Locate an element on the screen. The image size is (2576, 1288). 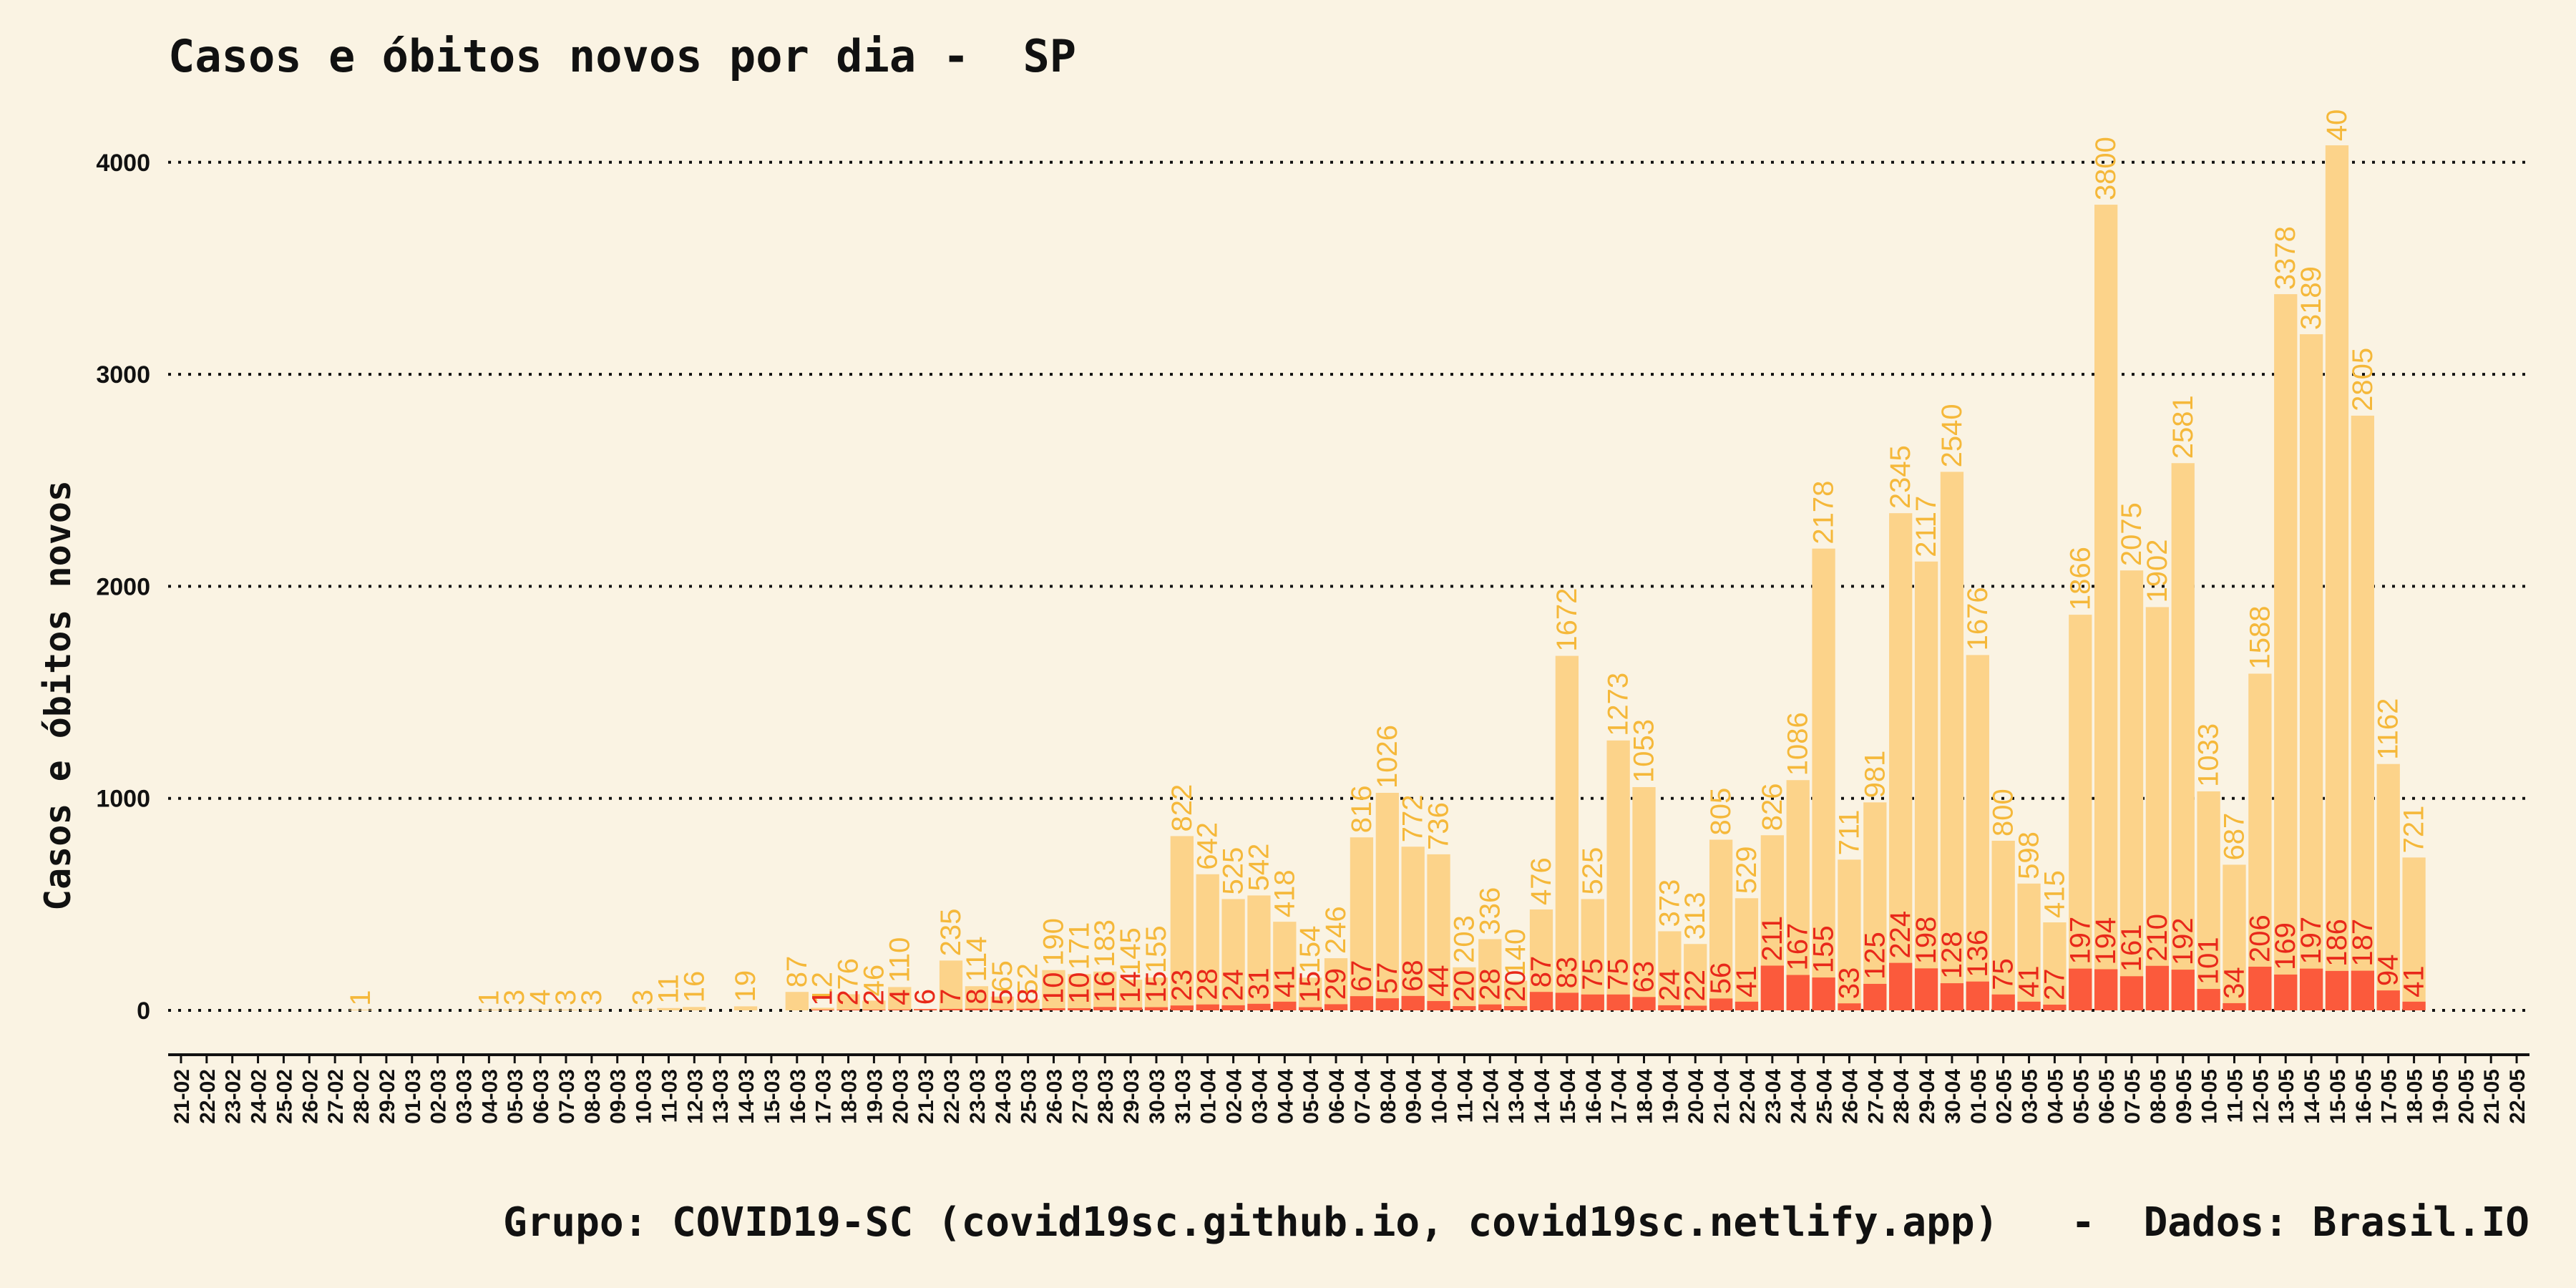
x-tick-label: 20-05 is located at coordinates (2466, 1096).